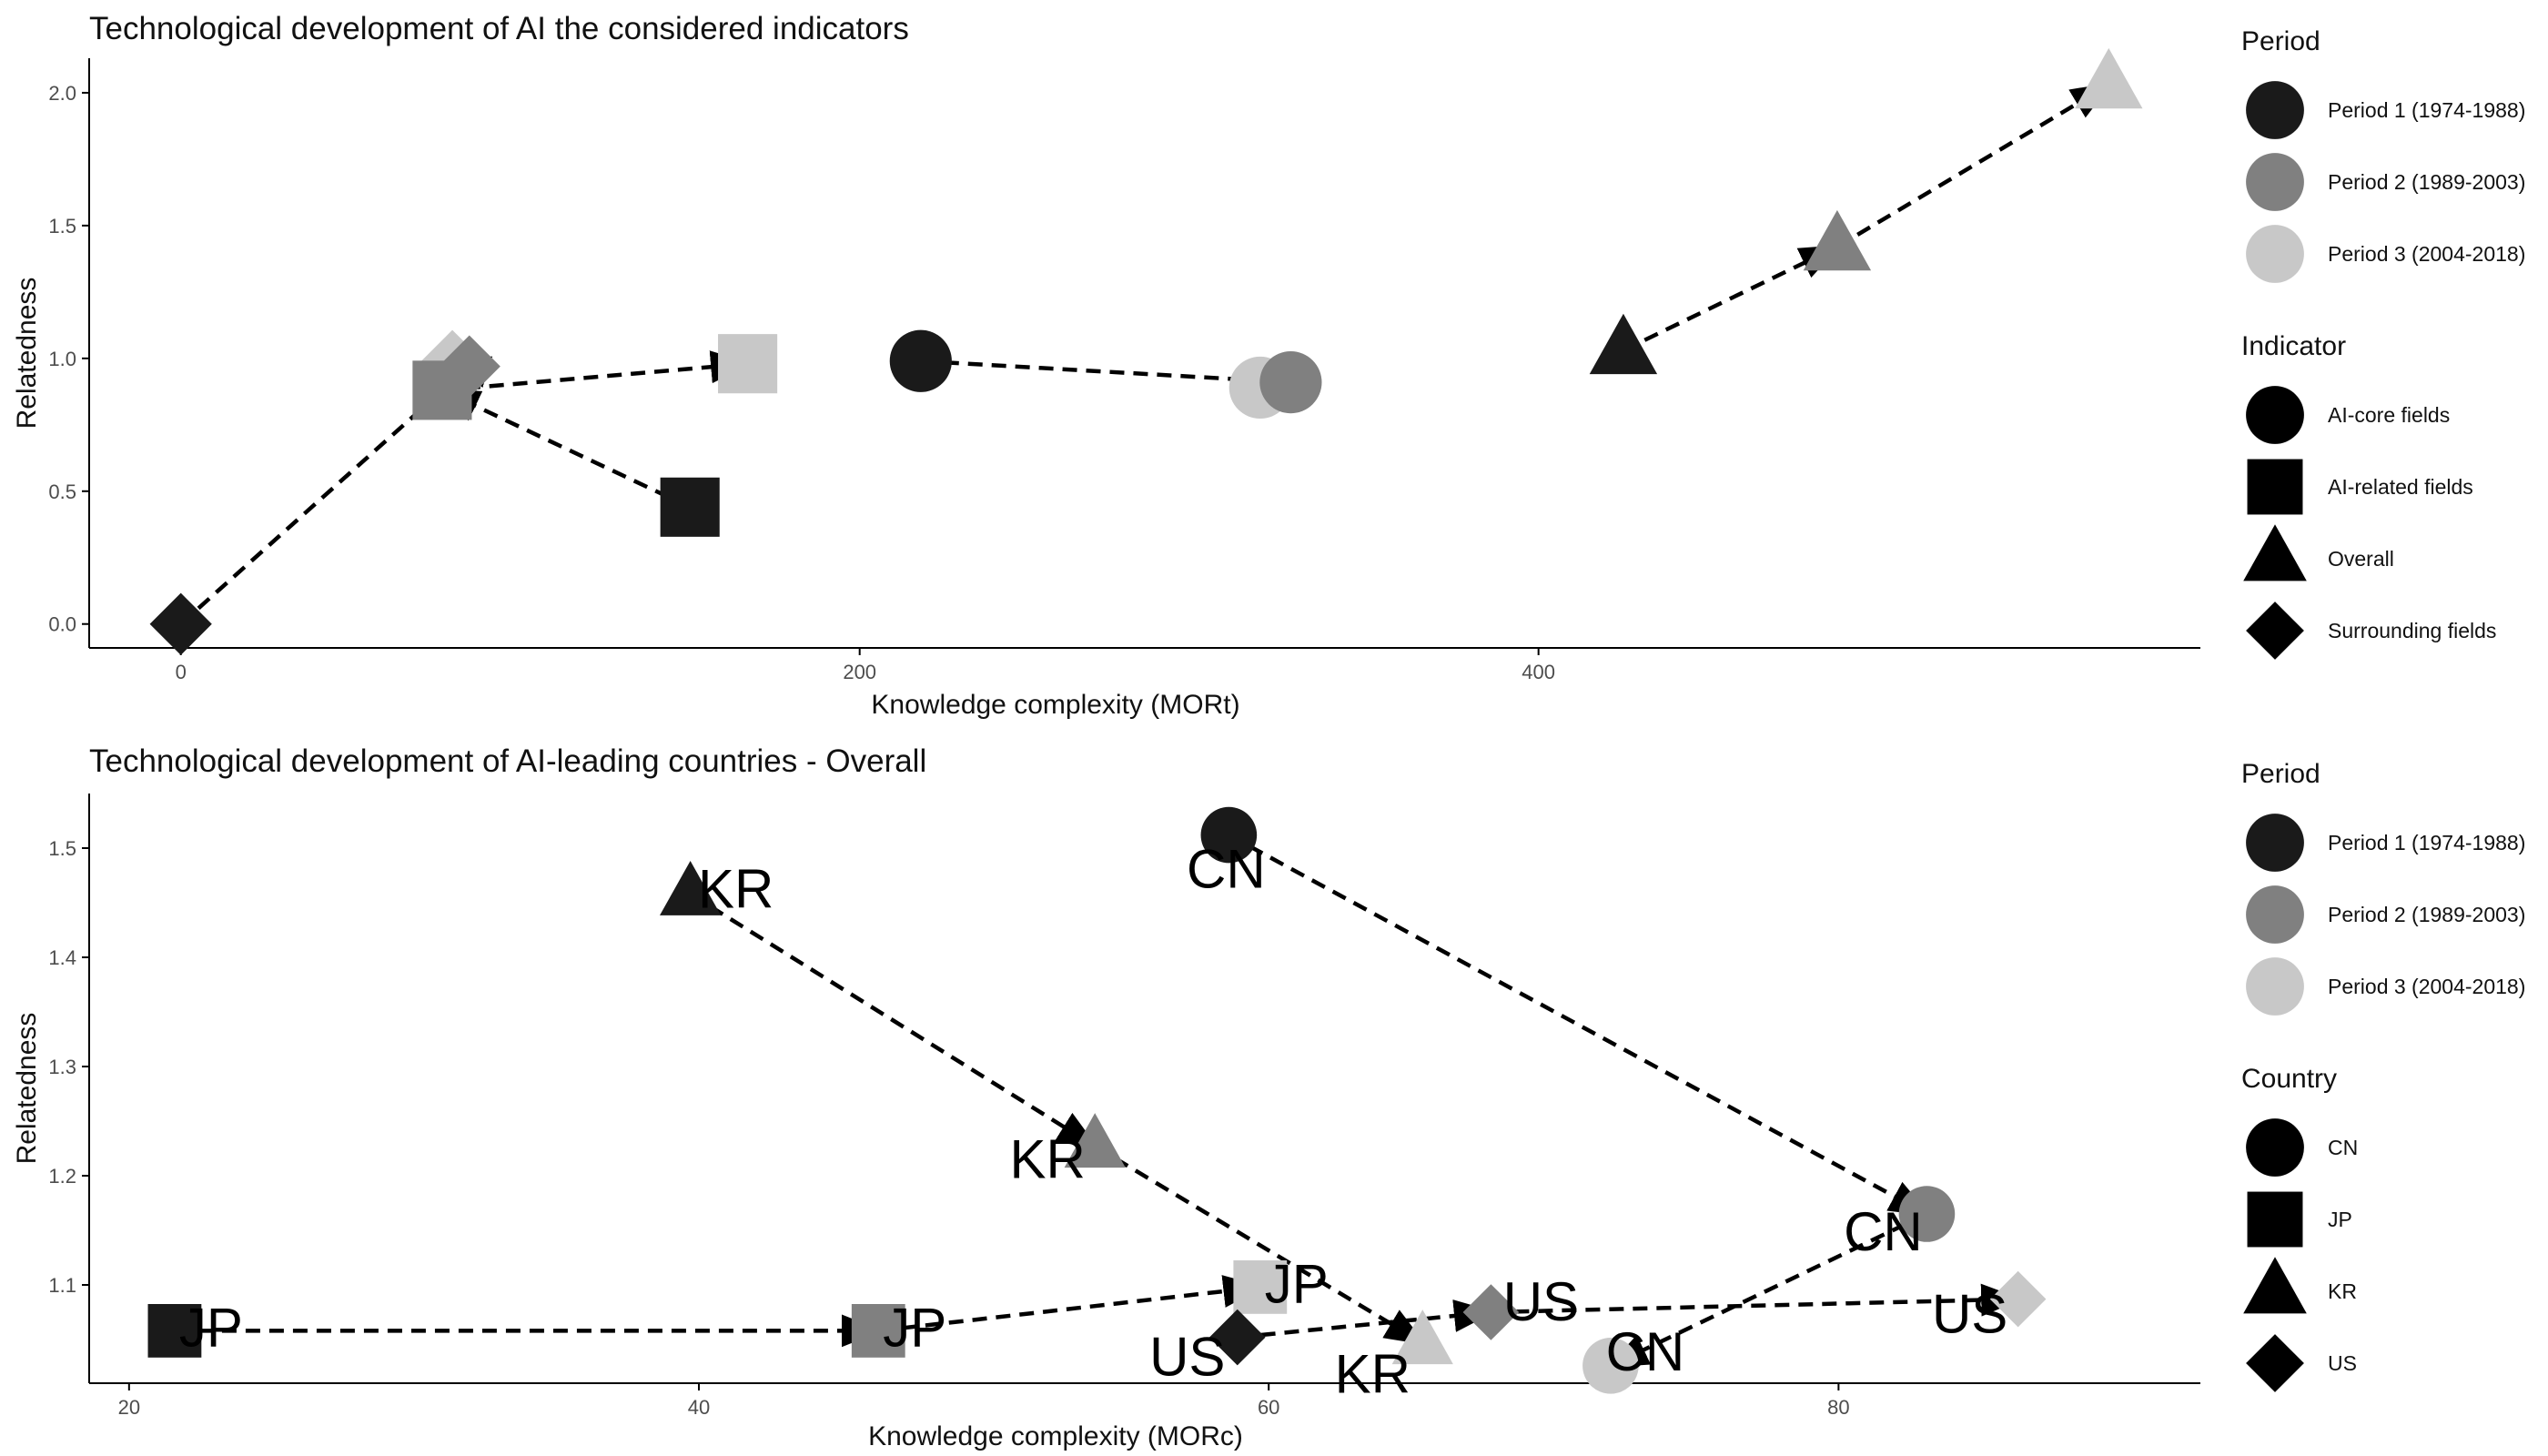 This screenshot has height=1456, width=2548. What do you see at coordinates (2275, 1148) in the screenshot?
I see `legend-key-cn` at bounding box center [2275, 1148].